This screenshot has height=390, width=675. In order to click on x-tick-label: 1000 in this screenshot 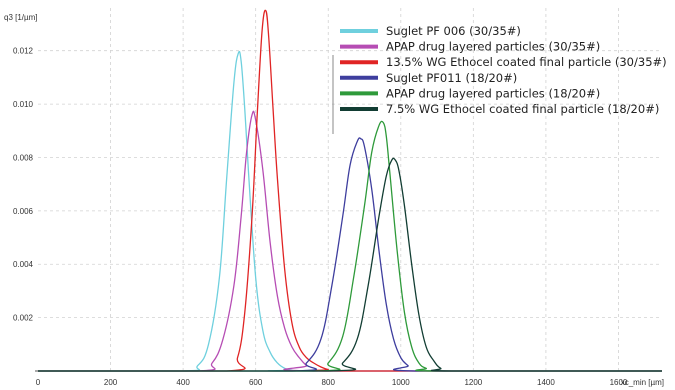, I will do `click(401, 382)`.